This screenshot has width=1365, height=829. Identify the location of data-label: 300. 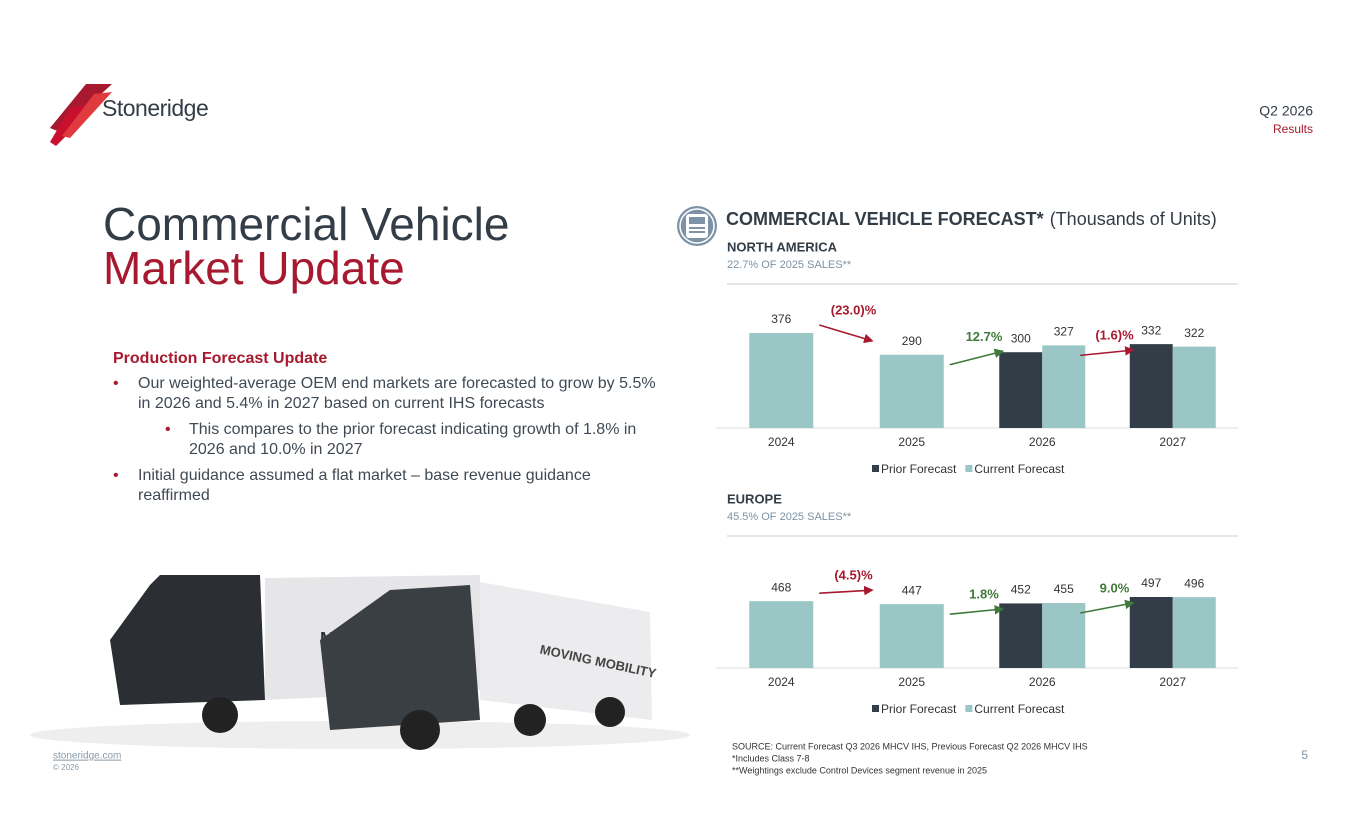
(1021, 338).